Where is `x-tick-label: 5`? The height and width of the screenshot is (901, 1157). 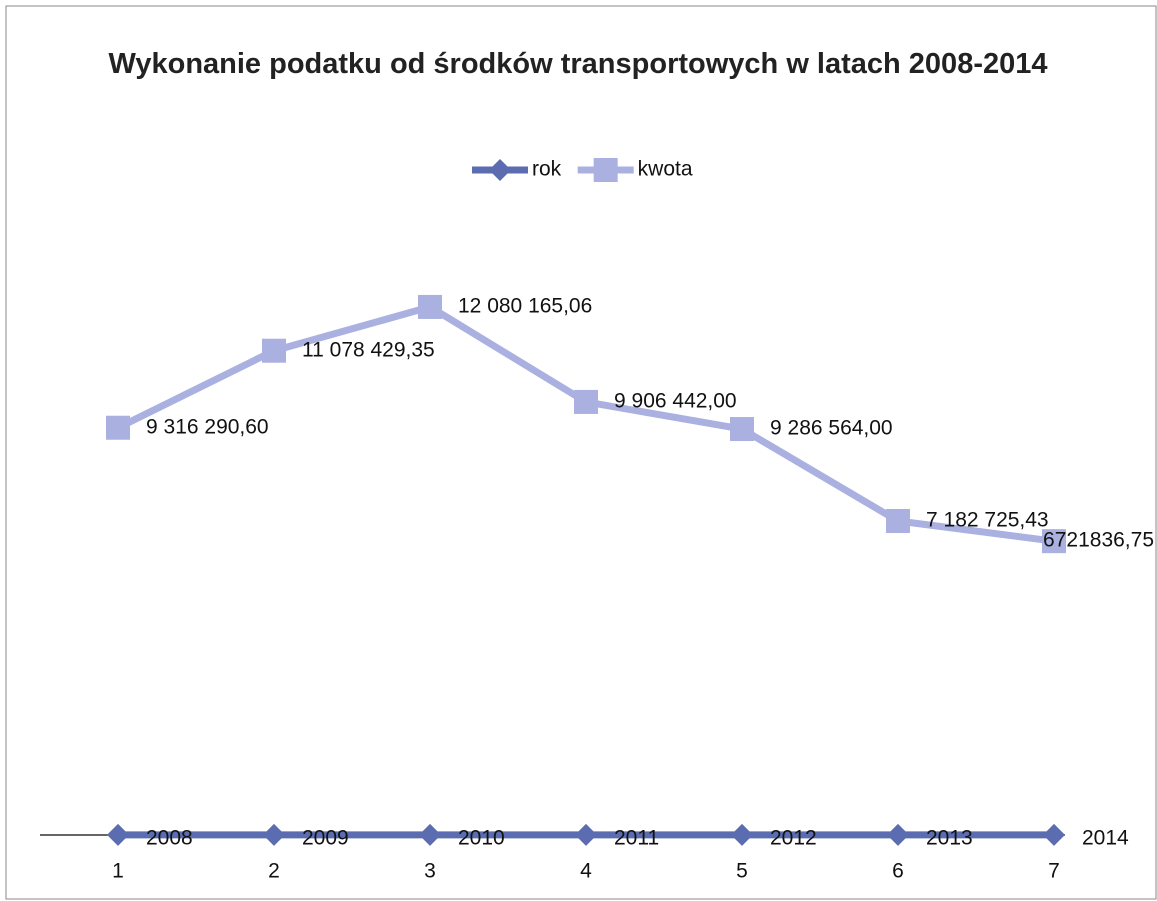 x-tick-label: 5 is located at coordinates (742, 871).